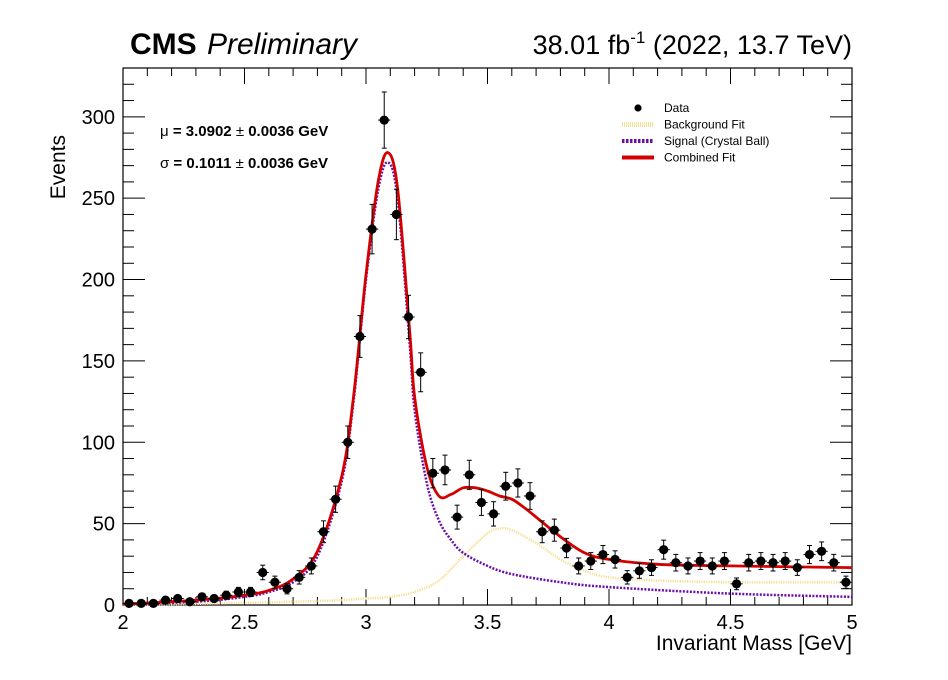 The height and width of the screenshot is (680, 948). Describe the element at coordinates (58, 167) in the screenshot. I see `y-axis-title: Events` at that location.